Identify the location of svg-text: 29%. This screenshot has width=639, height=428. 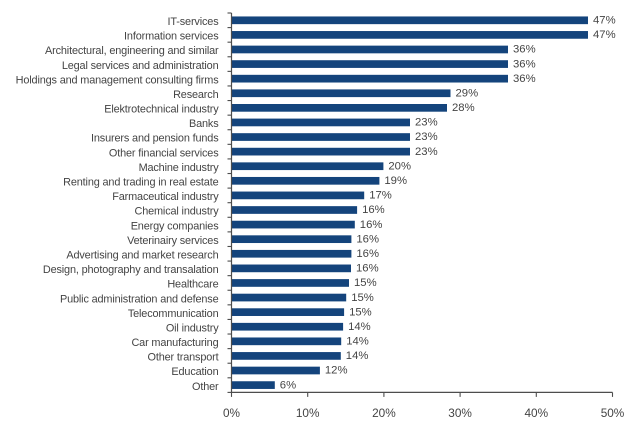
(467, 93).